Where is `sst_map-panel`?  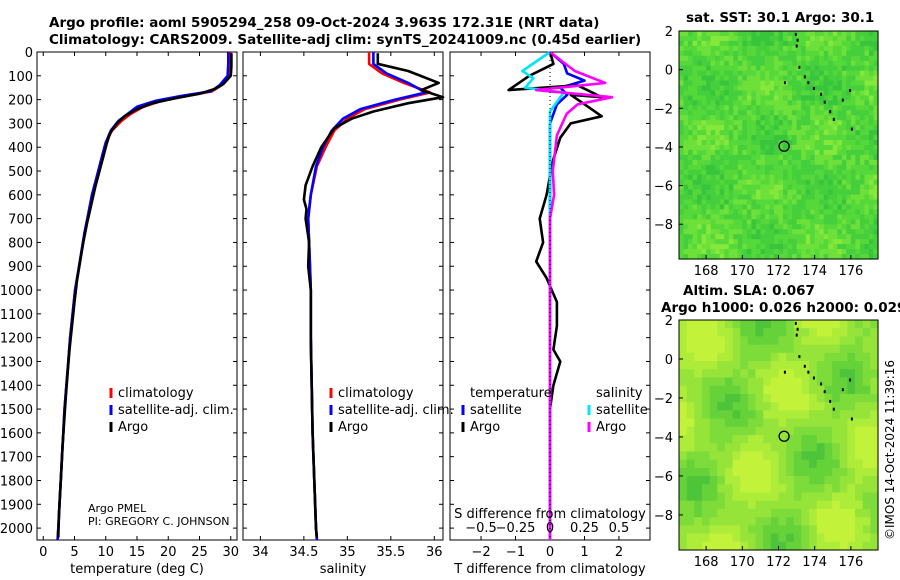 sst_map-panel is located at coordinates (778, 145).